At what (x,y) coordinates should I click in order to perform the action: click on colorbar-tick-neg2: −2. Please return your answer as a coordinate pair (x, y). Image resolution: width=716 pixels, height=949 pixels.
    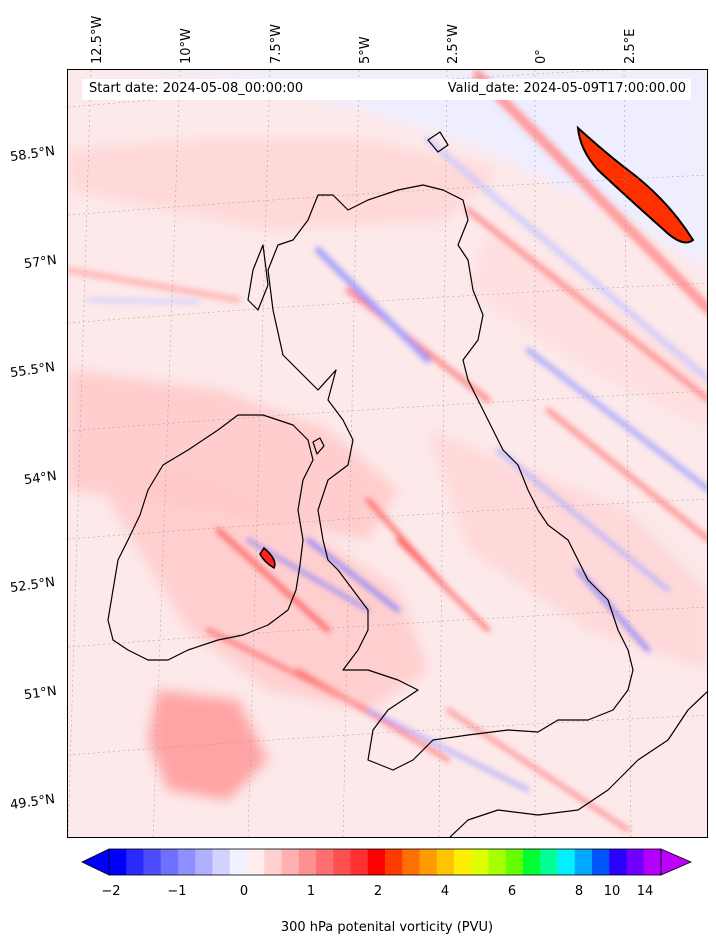
    Looking at the image, I should click on (111, 891).